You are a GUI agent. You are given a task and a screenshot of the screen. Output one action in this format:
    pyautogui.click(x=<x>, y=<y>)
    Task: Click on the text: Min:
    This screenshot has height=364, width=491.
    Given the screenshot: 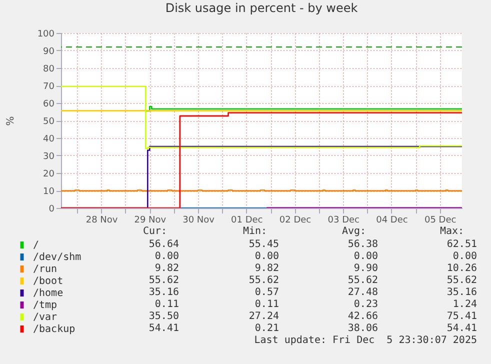 What is the action you would take?
    pyautogui.click(x=255, y=232)
    